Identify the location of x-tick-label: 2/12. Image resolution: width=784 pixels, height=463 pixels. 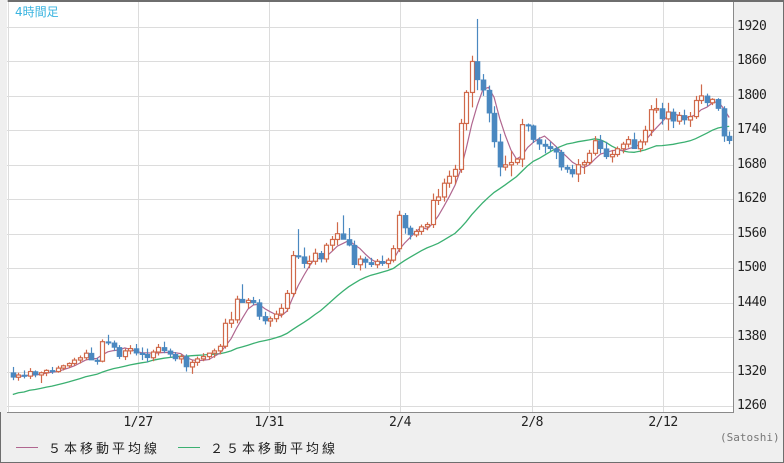
(663, 422).